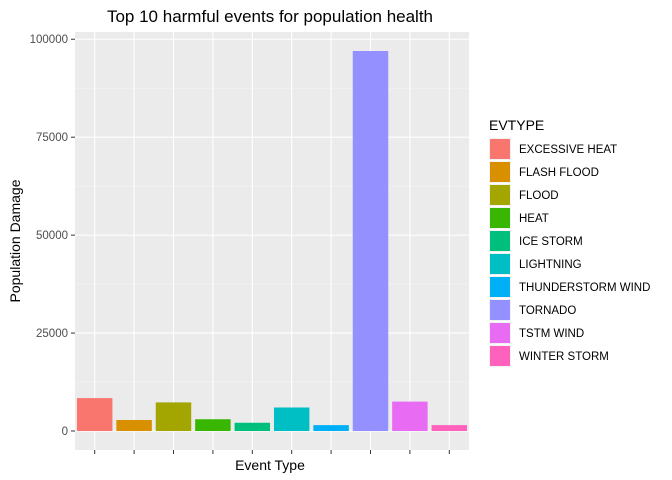  Describe the element at coordinates (559, 173) in the screenshot. I see `legend-entry-label: FLASH FLOOD` at that location.